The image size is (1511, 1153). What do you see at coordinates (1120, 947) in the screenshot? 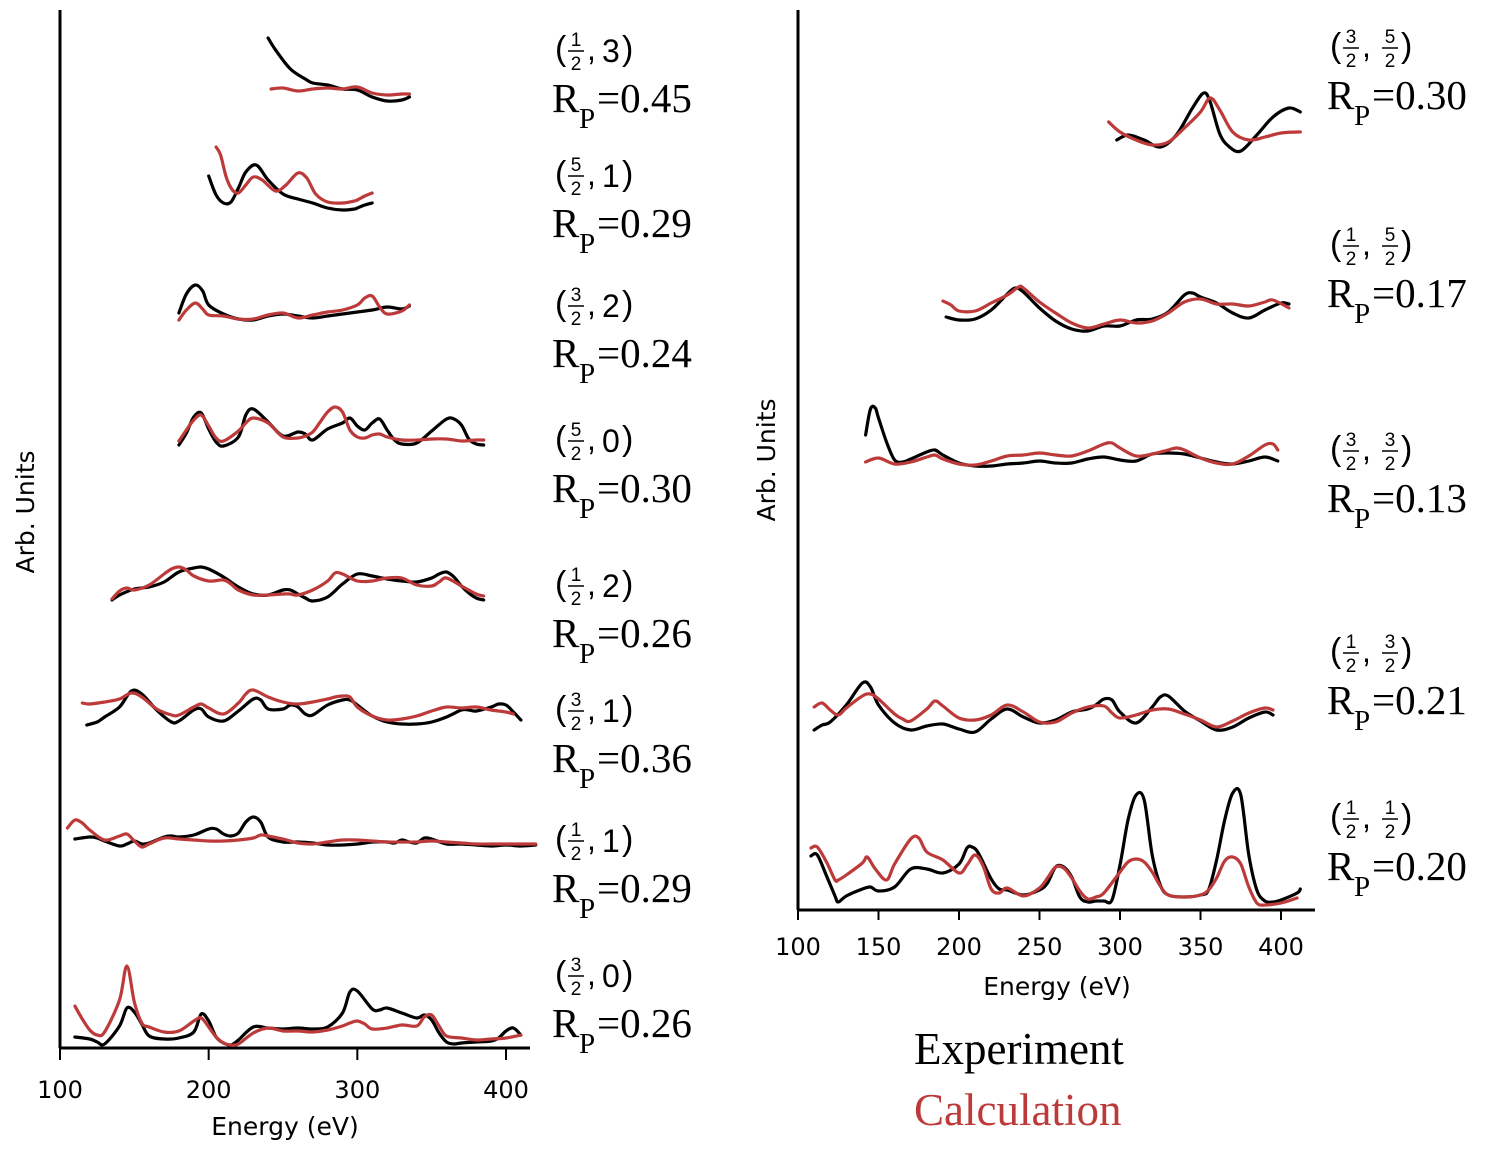
I see `right-tick-label-300: 300` at bounding box center [1120, 947].